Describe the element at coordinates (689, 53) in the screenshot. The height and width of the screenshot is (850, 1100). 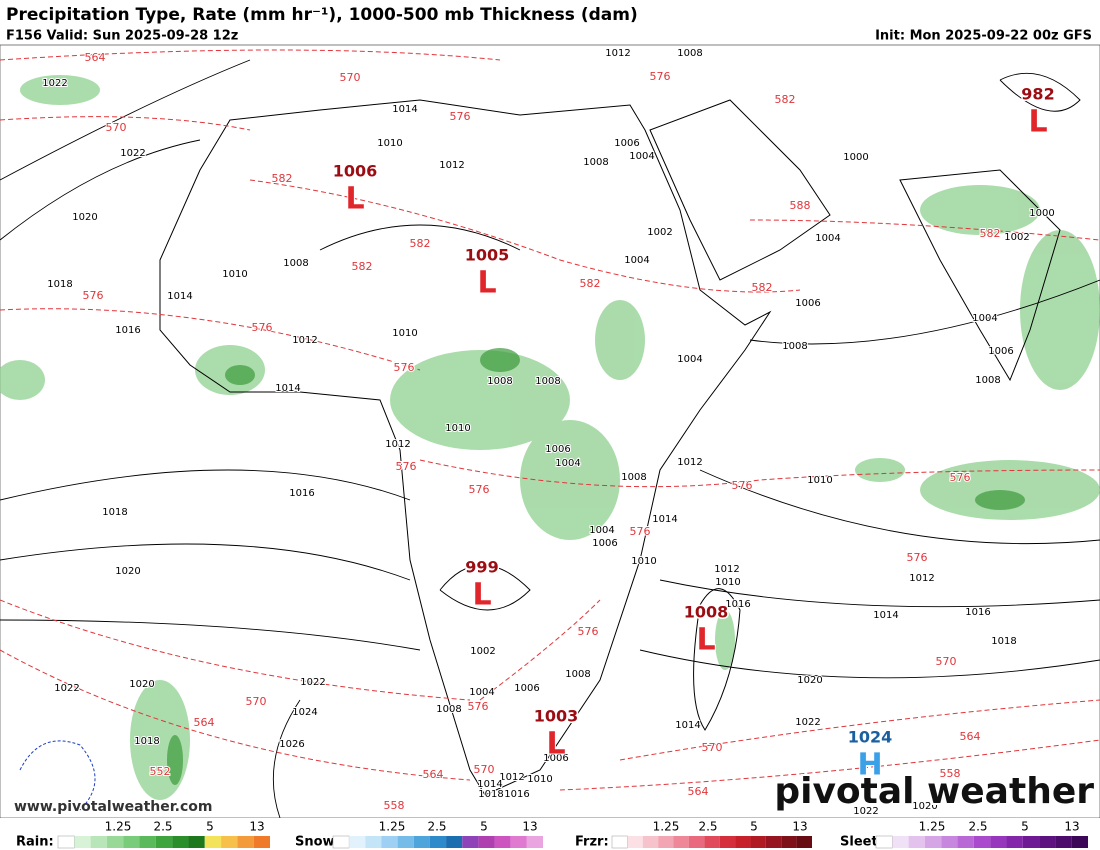
I see `isobar-label: 1008` at that location.